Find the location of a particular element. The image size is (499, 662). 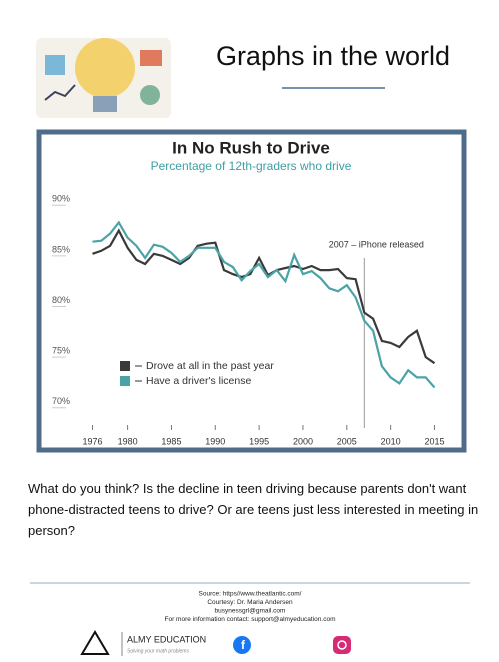

y-tick-label: 70% is located at coordinates (61, 401).